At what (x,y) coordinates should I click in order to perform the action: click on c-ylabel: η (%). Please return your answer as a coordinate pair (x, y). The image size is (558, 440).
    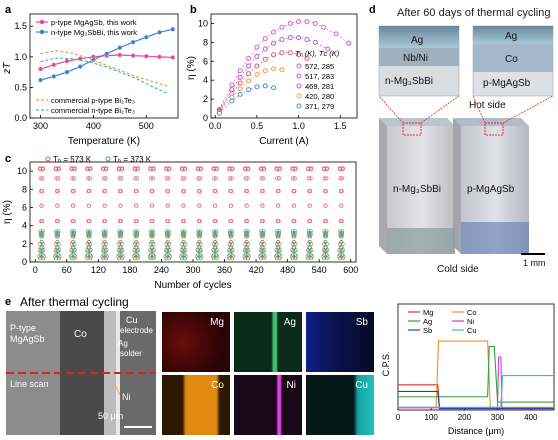
    Looking at the image, I should click on (7, 212).